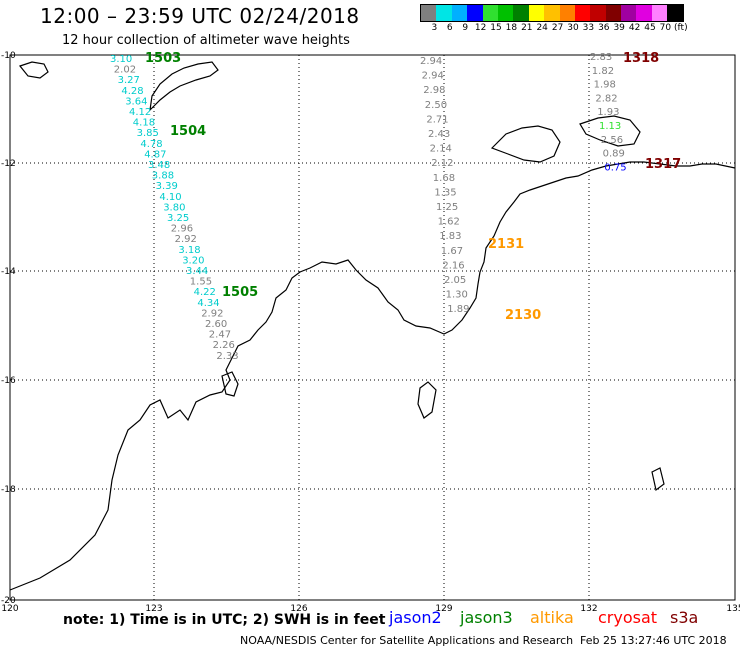 This screenshot has height=650, width=740. I want to click on wave-height-value: 4.28, so click(132, 91).